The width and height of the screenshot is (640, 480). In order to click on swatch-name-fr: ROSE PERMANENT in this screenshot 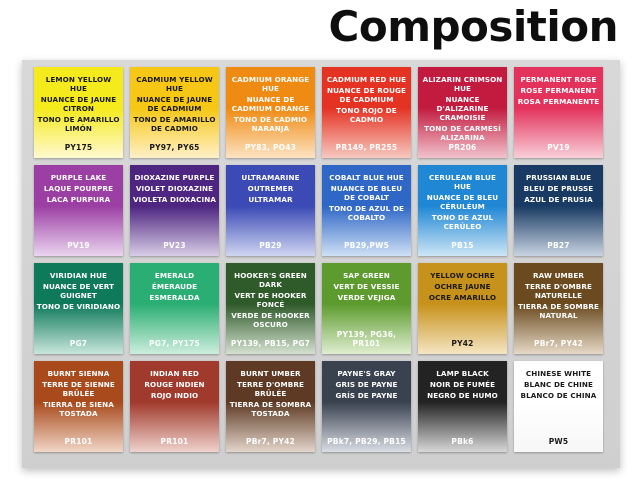, I will do `click(558, 90)`.